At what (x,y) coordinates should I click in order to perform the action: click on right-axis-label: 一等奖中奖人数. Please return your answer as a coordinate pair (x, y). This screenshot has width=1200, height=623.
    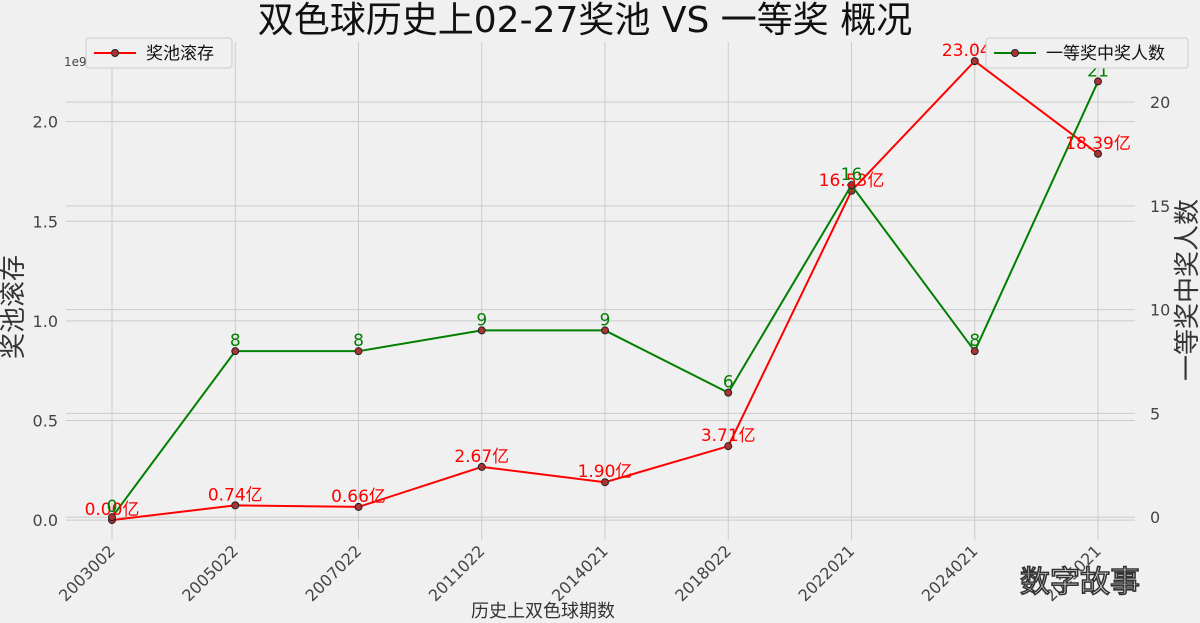
    Looking at the image, I should click on (1186, 290).